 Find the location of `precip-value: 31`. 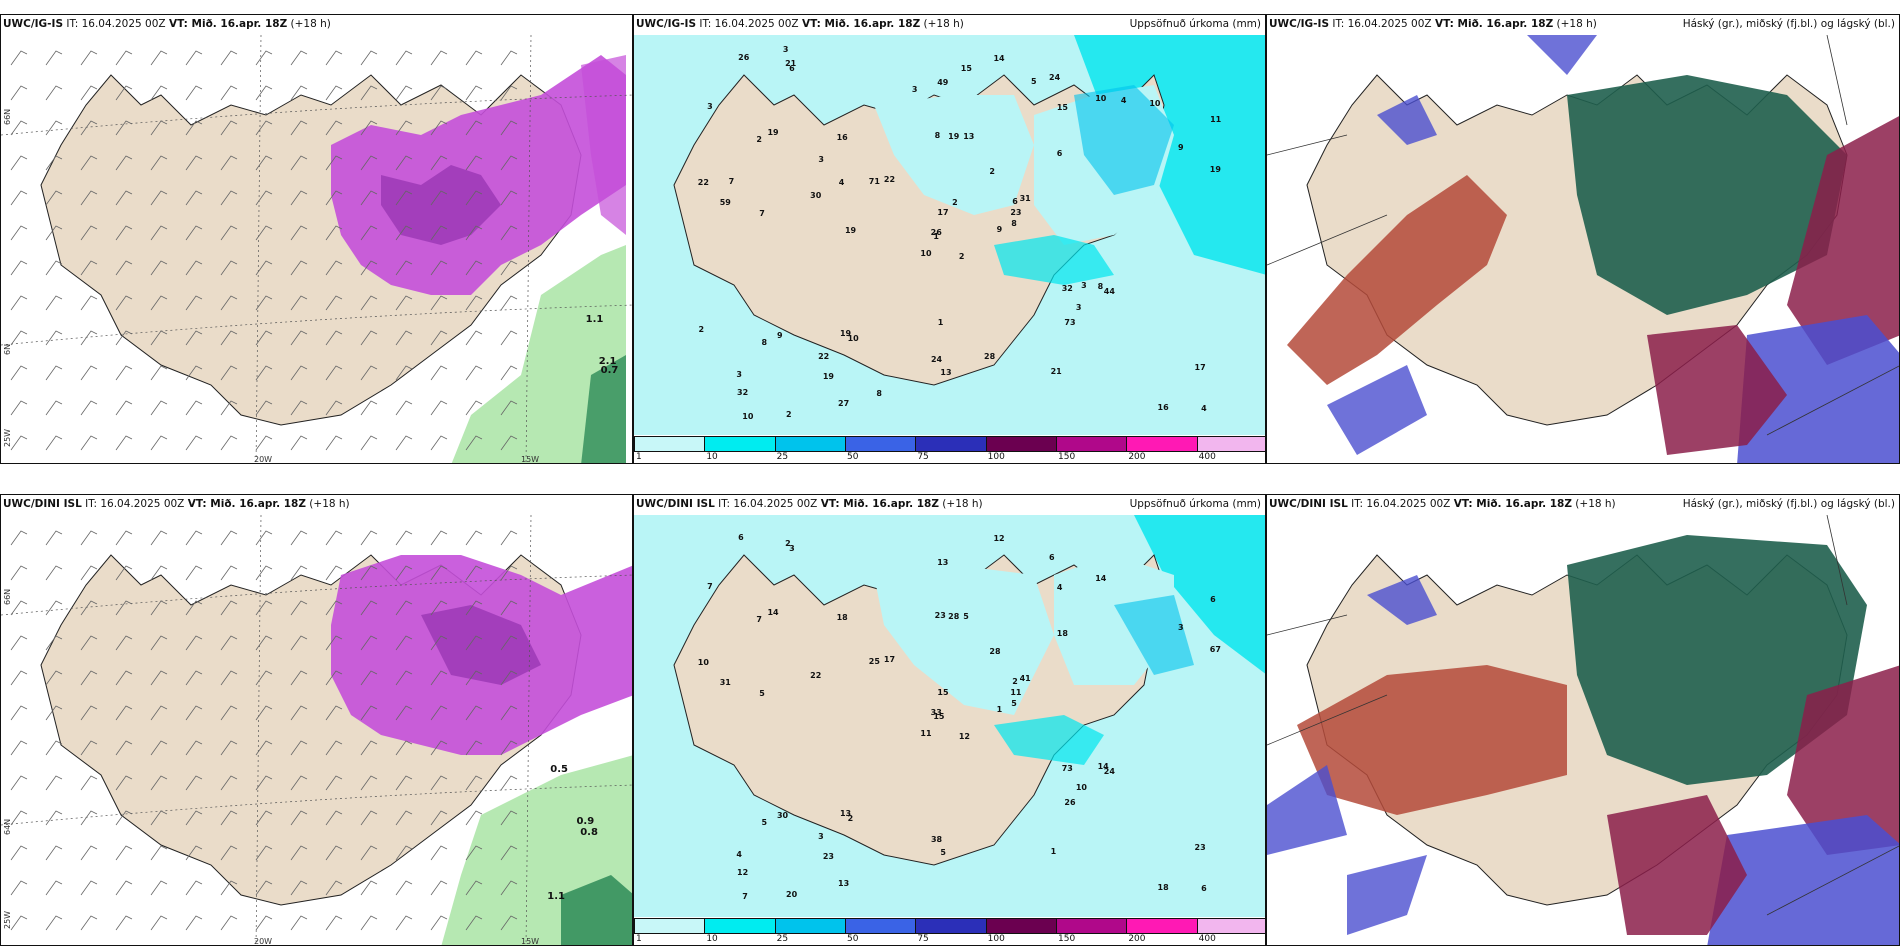

precip-value: 31 is located at coordinates (725, 682).